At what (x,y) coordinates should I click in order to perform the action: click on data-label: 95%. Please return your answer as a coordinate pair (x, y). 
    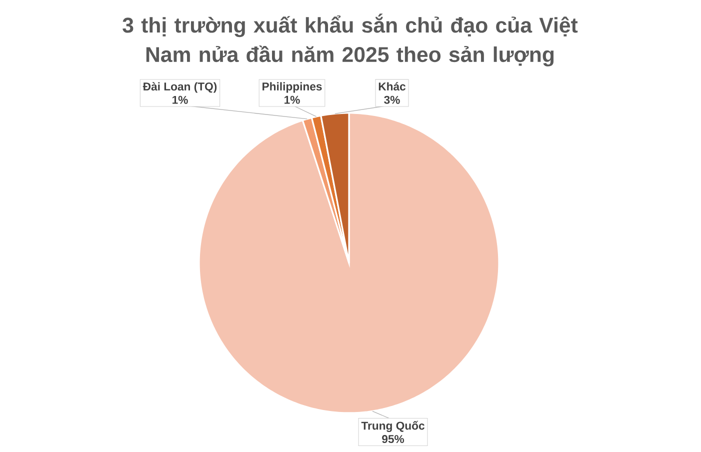
    Looking at the image, I should click on (393, 439).